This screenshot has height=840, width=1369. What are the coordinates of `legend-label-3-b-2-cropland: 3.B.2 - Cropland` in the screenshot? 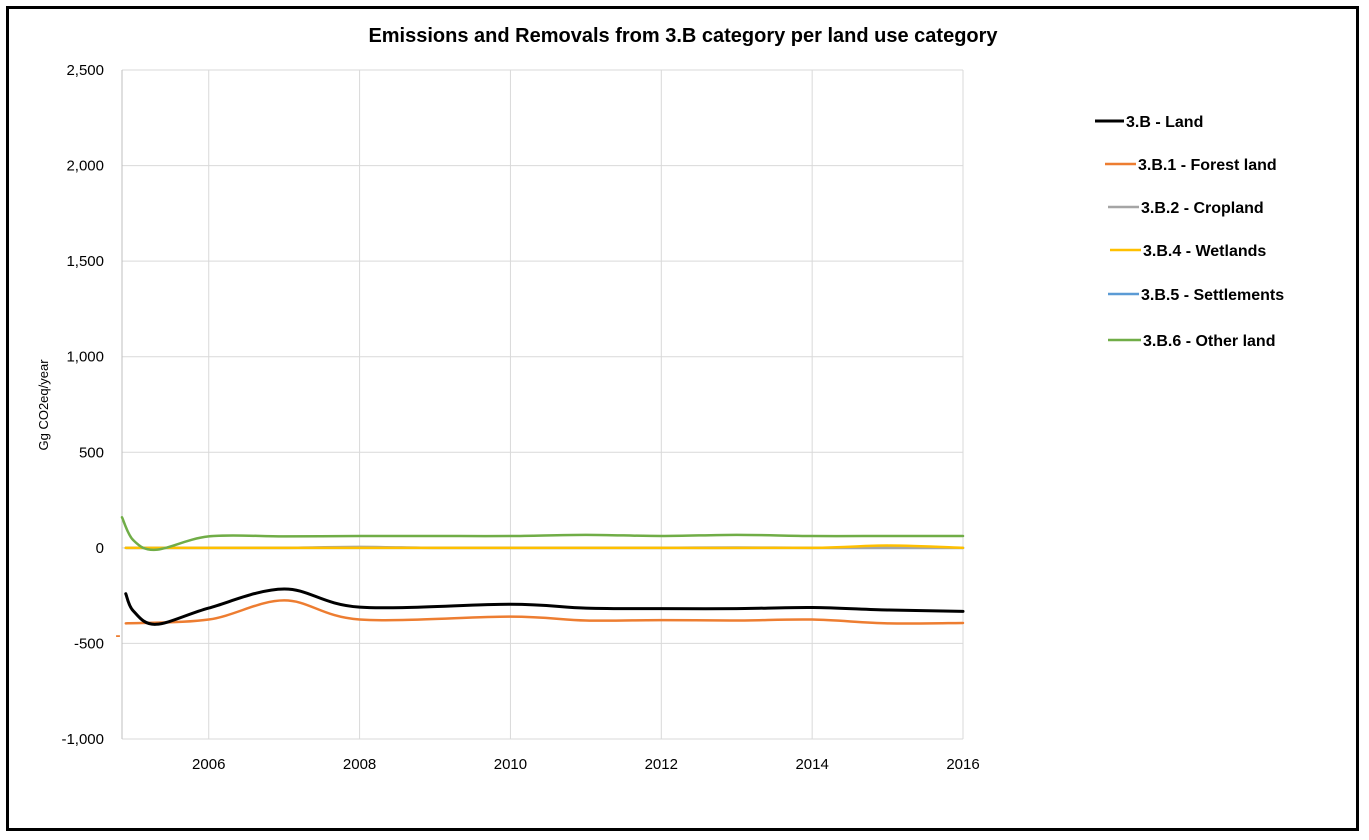 It's located at (1202, 208).